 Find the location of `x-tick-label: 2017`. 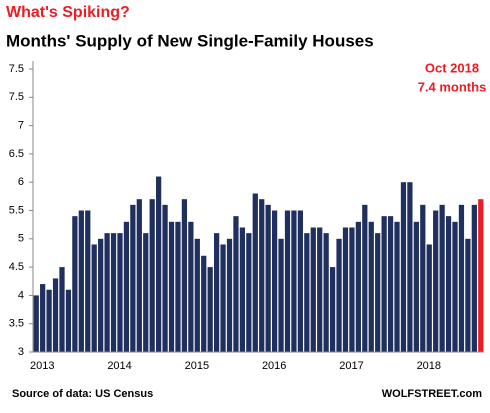

x-tick-label: 2017 is located at coordinates (351, 366).